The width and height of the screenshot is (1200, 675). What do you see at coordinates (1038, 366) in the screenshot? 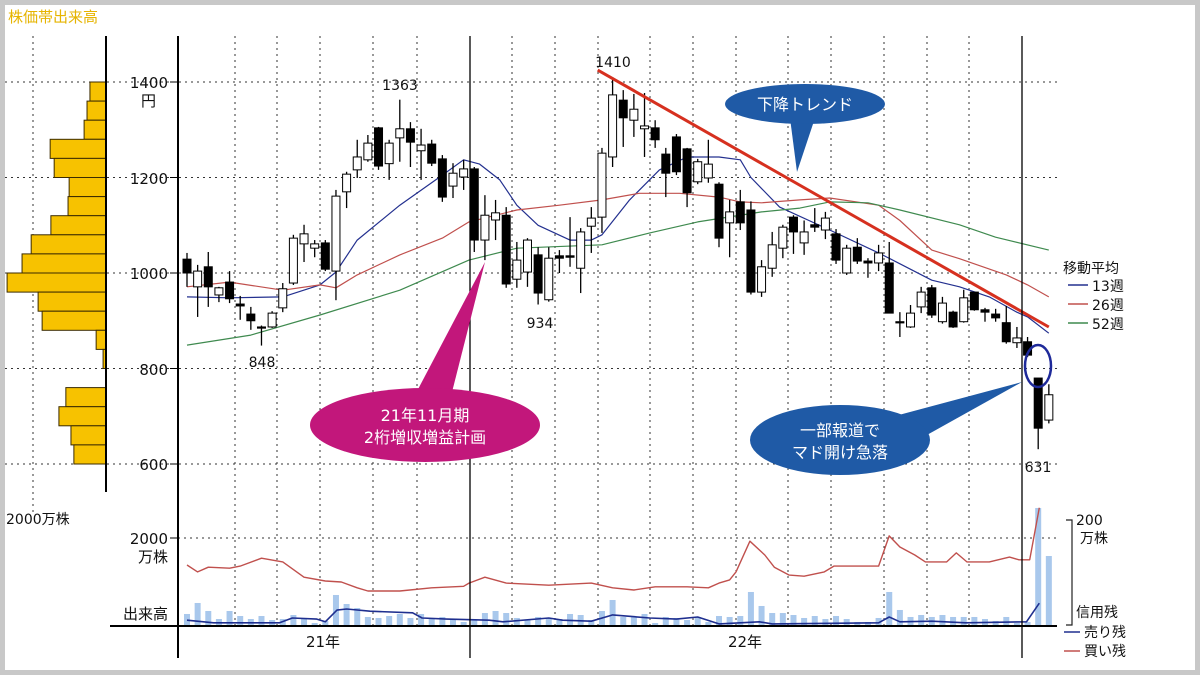
I see `gap-highlight-circle` at bounding box center [1038, 366].